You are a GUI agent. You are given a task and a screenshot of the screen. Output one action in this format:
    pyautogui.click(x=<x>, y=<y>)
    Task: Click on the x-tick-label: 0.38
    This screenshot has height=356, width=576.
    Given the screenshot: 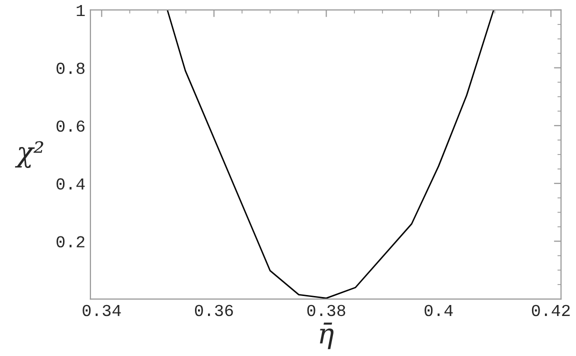 What is the action you would take?
    pyautogui.click(x=326, y=310)
    